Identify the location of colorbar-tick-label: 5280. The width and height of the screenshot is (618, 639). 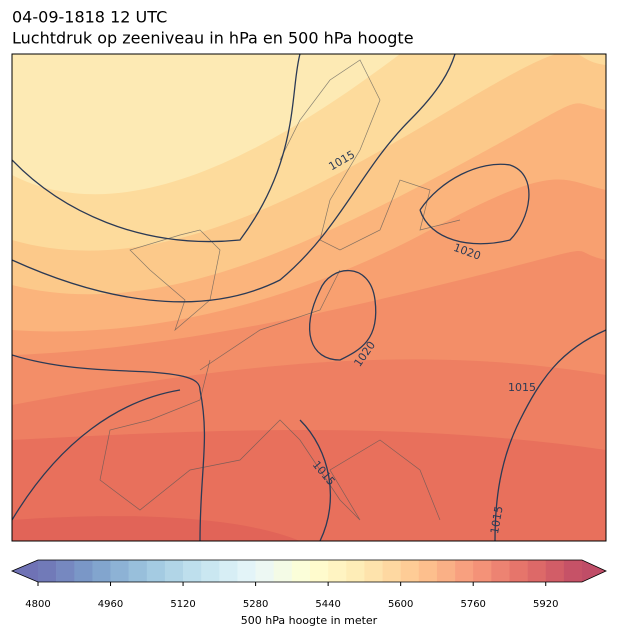
(255, 604).